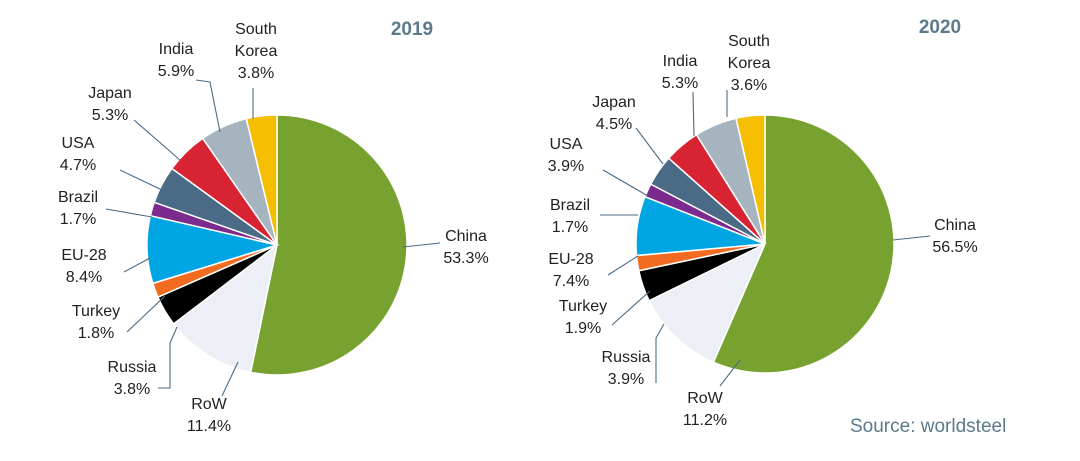 This screenshot has height=461, width=1080. What do you see at coordinates (566, 166) in the screenshot?
I see `slice-value-usa: 3.9%` at bounding box center [566, 166].